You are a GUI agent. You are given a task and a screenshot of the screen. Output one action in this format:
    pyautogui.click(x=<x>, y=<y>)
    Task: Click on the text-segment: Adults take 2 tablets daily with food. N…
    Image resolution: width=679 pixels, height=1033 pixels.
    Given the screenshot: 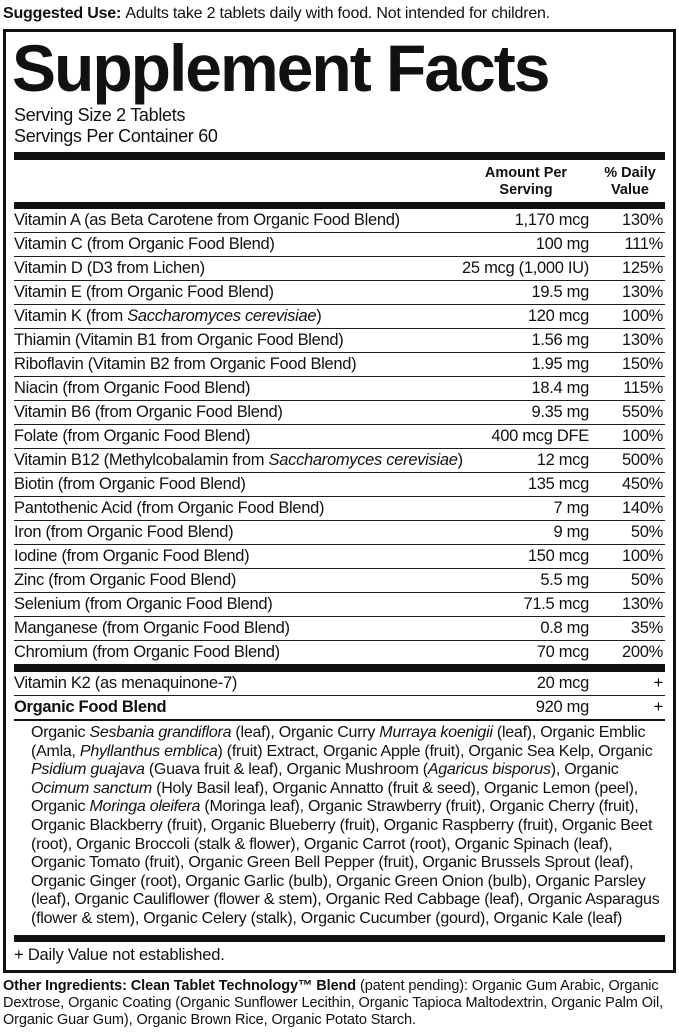 What is the action you would take?
    pyautogui.click(x=337, y=13)
    